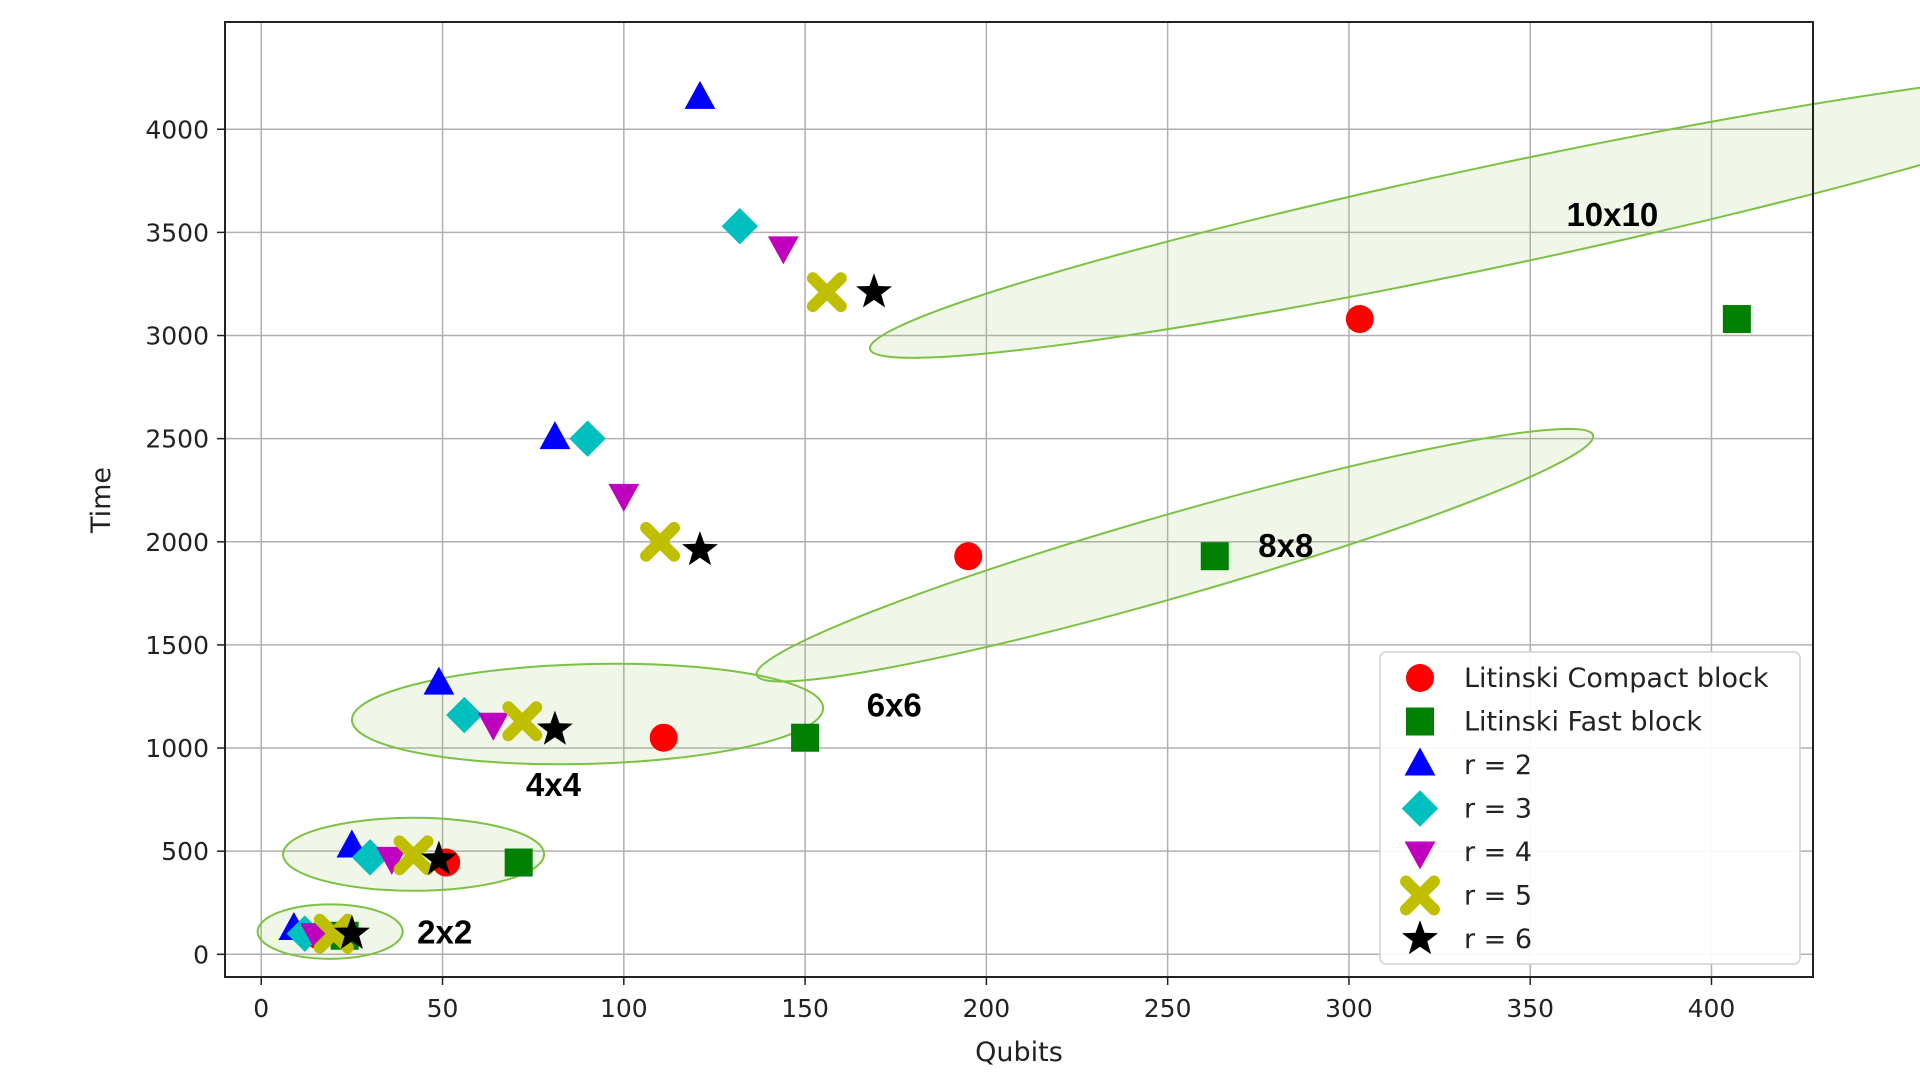  Describe the element at coordinates (1019, 1052) in the screenshot. I see `x-axis-label: Qubits` at that location.